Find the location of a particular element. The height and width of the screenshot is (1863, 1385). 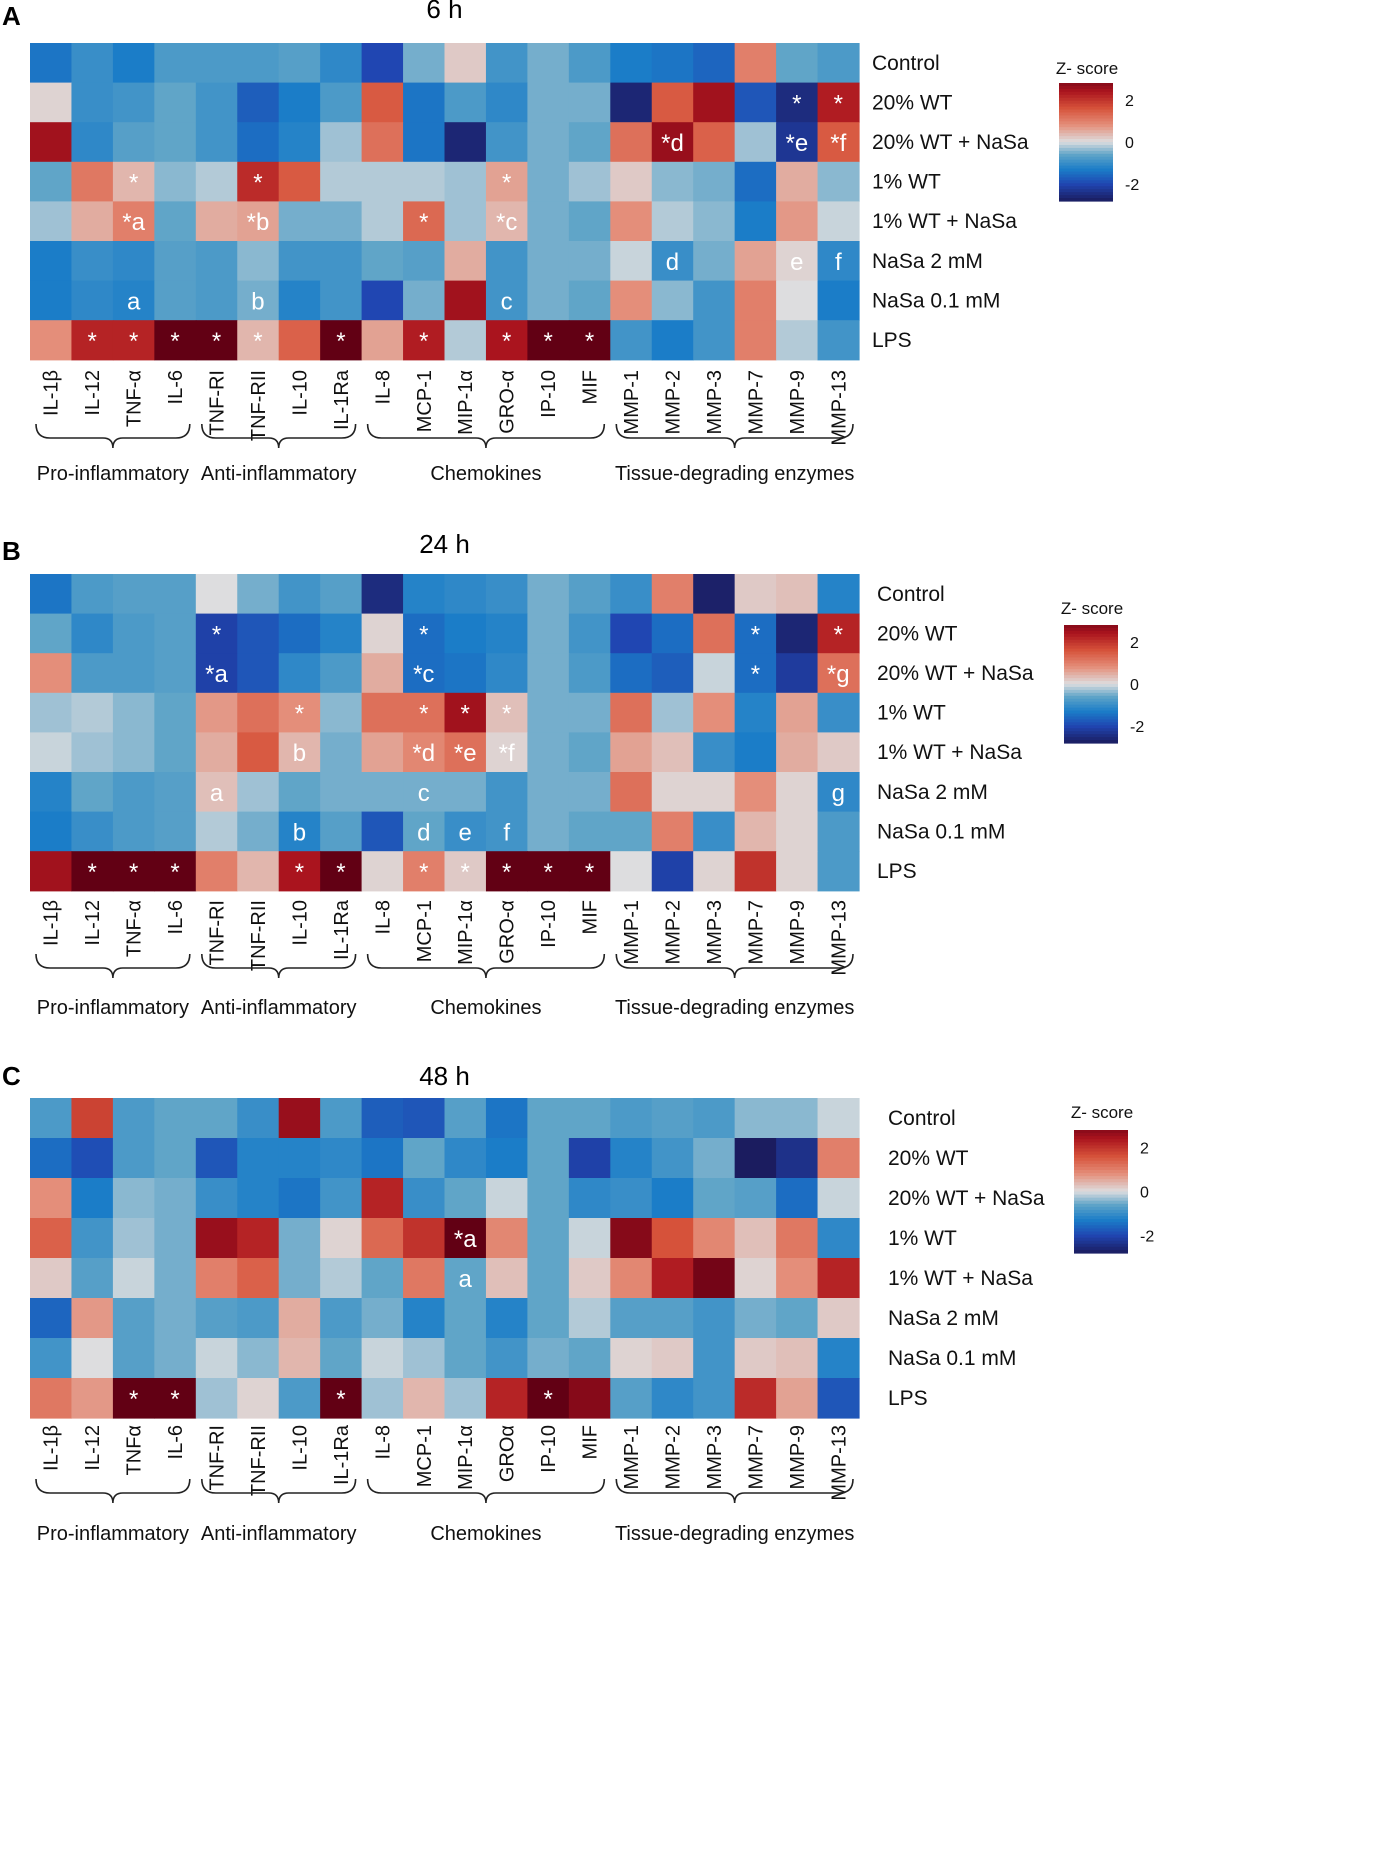

column-label: MMP-9 is located at coordinates (798, 402).